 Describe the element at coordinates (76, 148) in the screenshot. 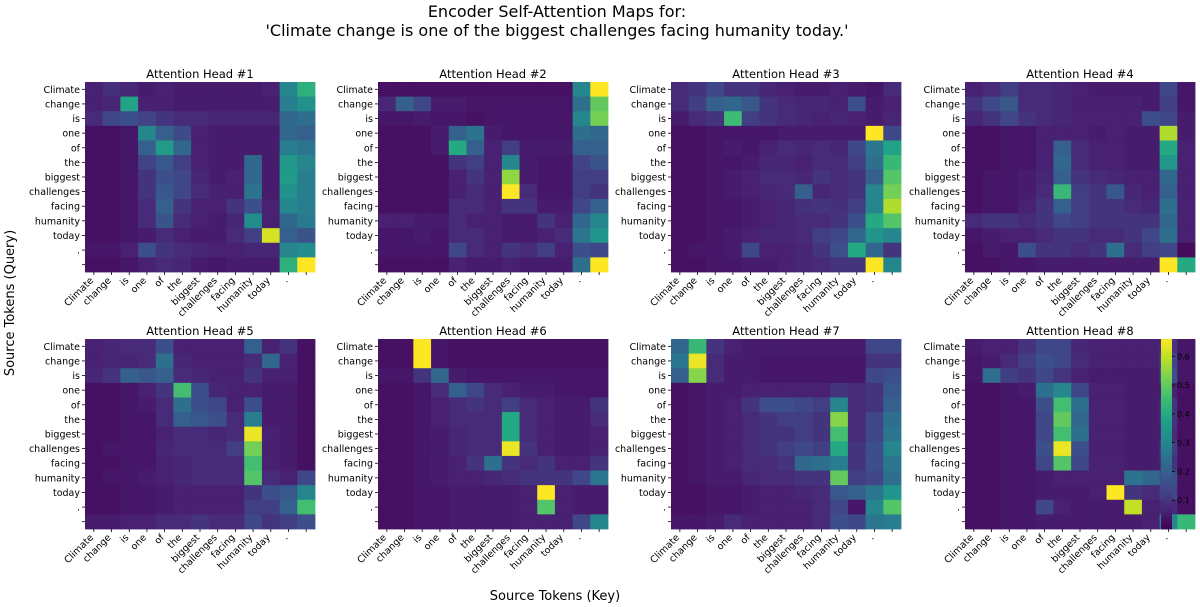

I see `y-tick-label: of` at that location.